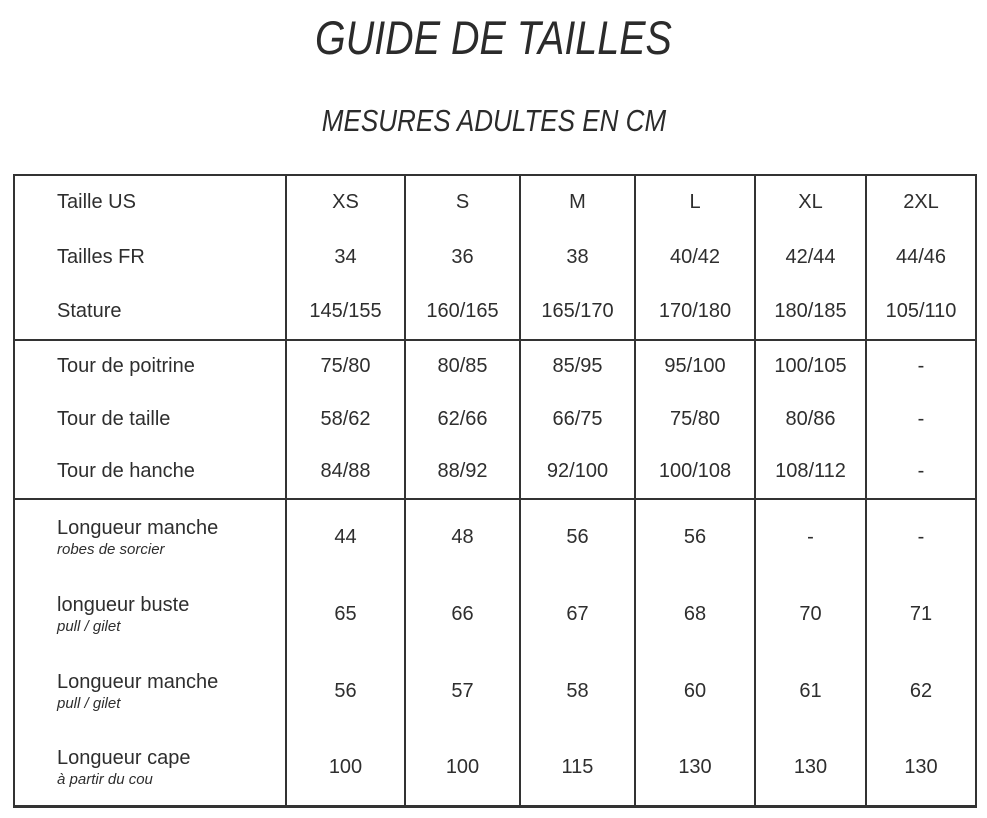  What do you see at coordinates (694, 472) in the screenshot?
I see `cell-value: 100/108` at bounding box center [694, 472].